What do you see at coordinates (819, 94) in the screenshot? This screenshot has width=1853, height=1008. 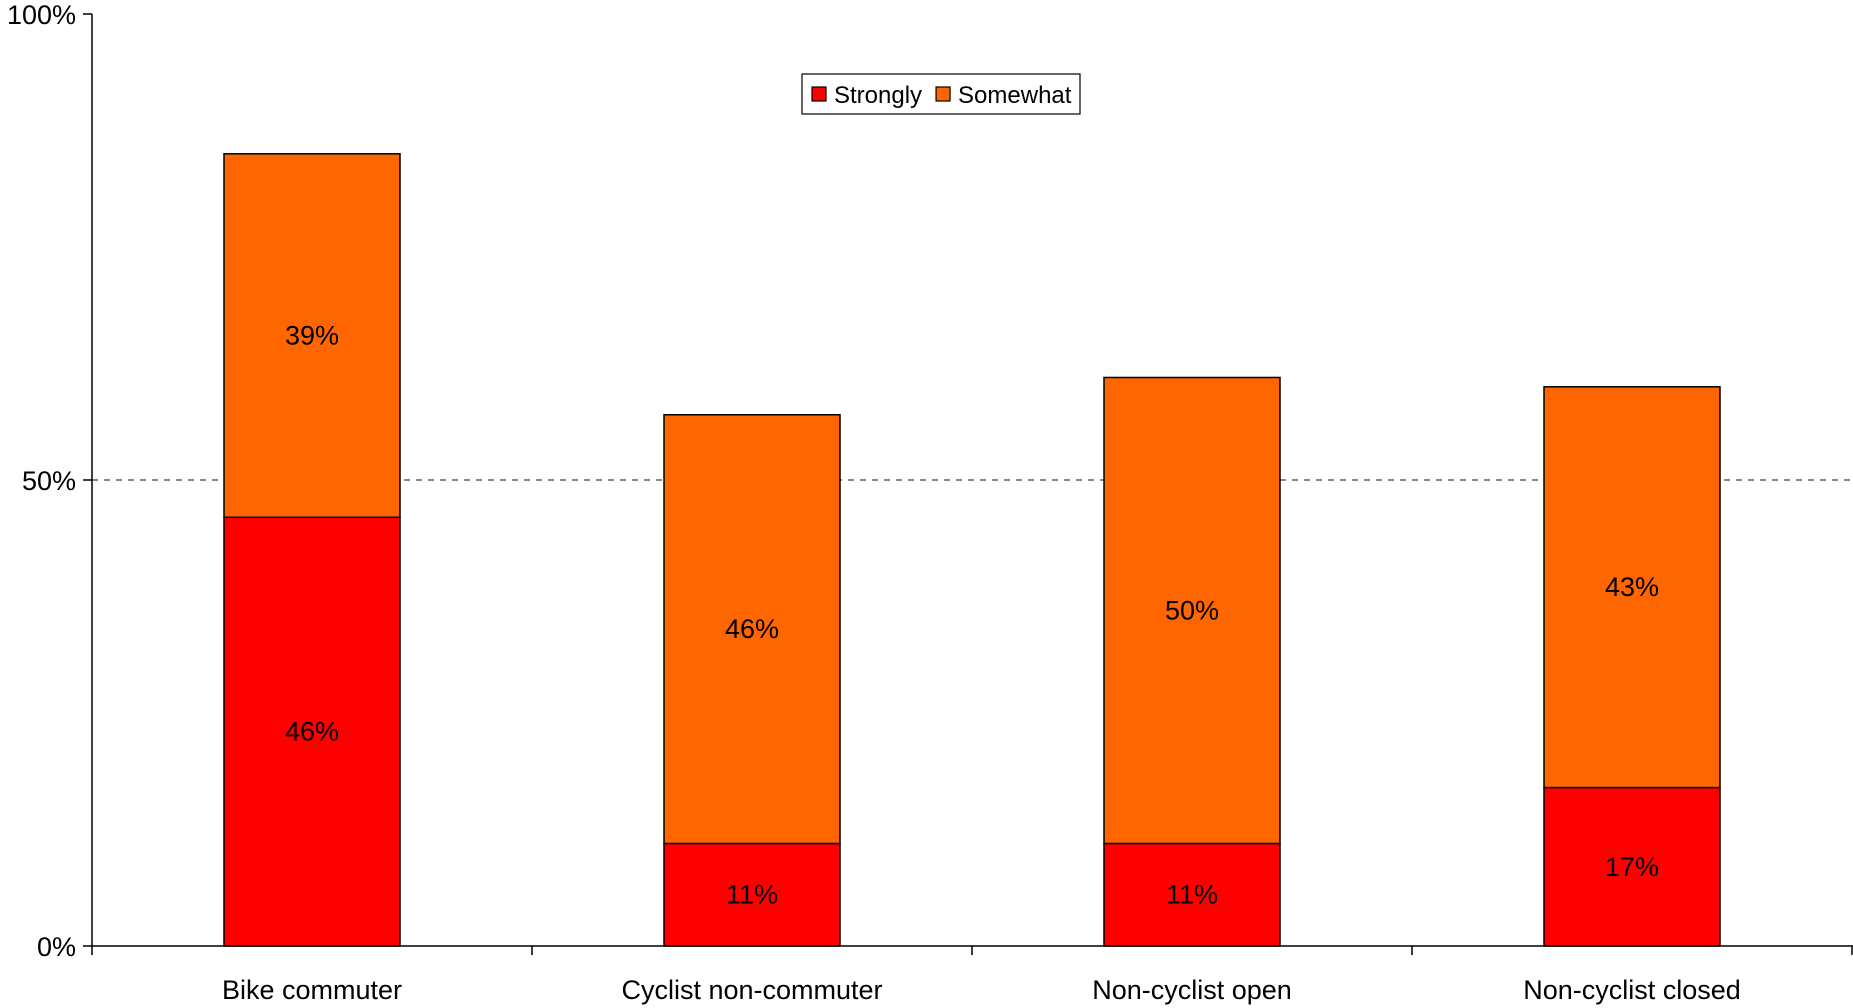 I see `legend-swatch-strongly` at bounding box center [819, 94].